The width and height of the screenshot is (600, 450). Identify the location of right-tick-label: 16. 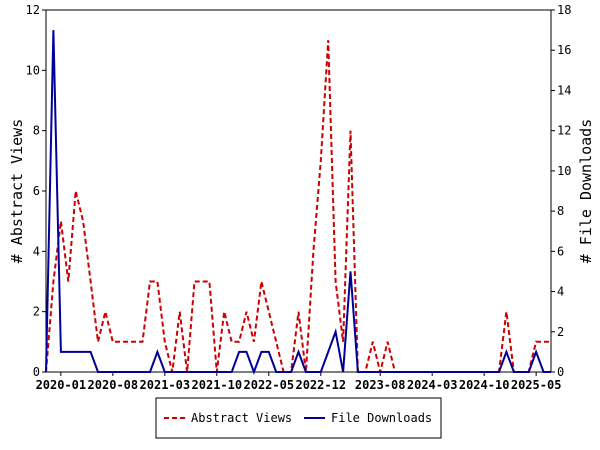
(564, 50).